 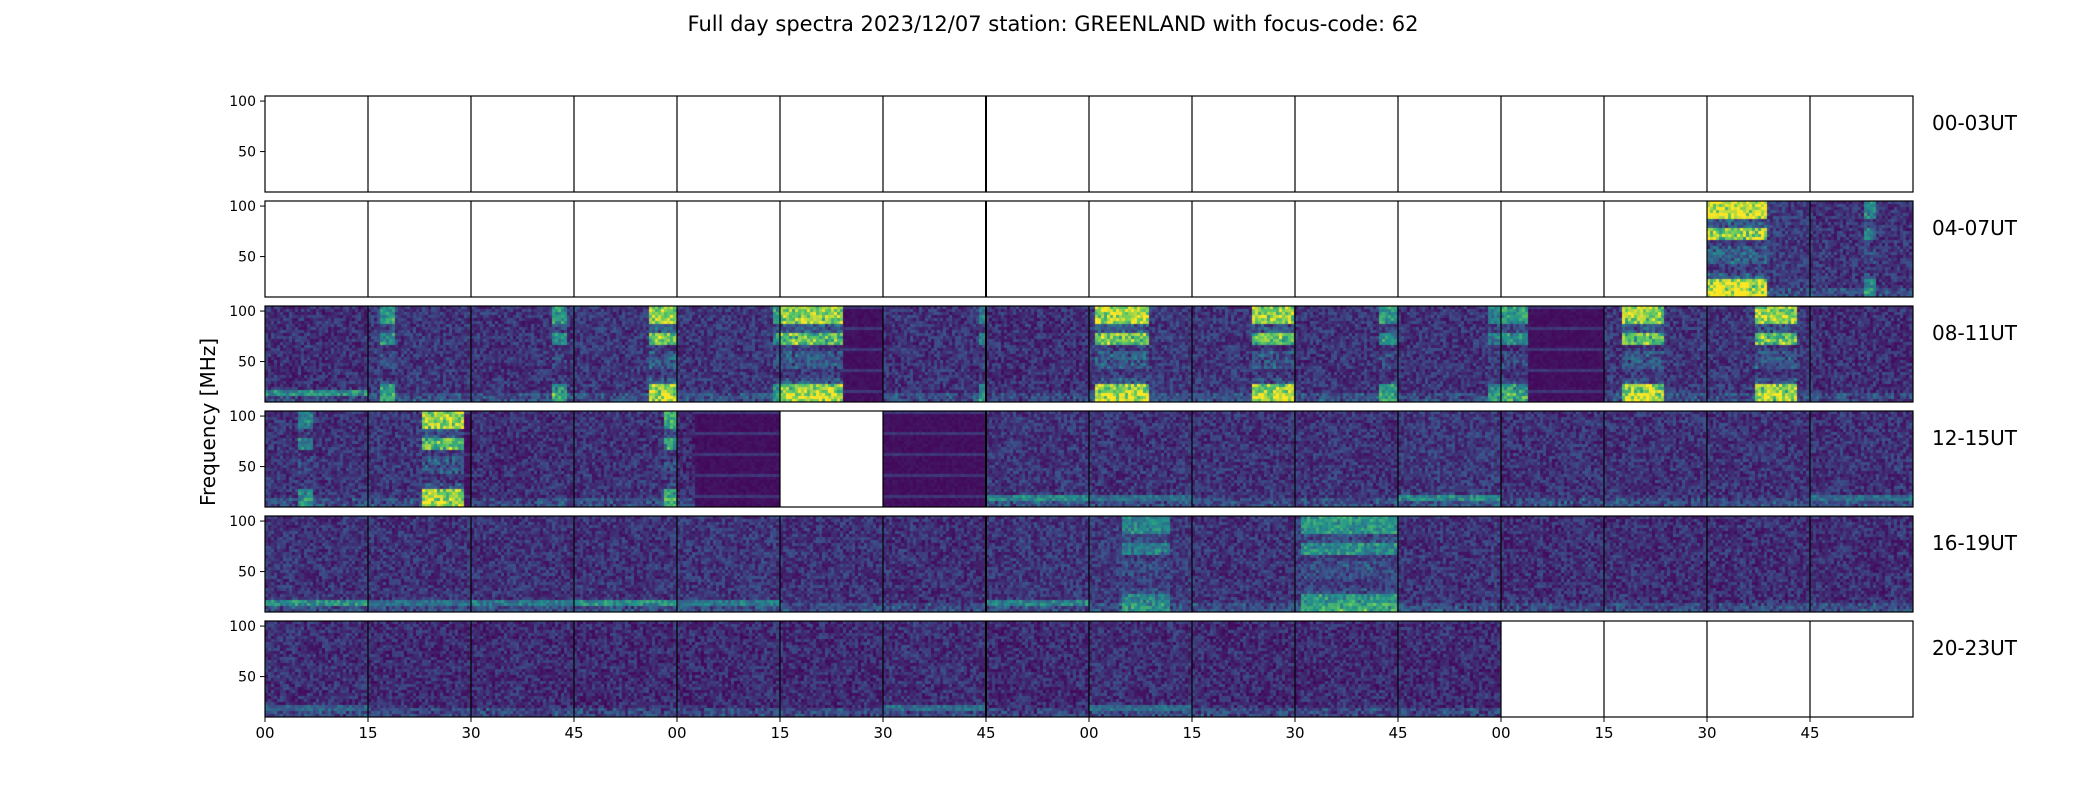 I want to click on x-tick-label: 45, so click(x=1809, y=733).